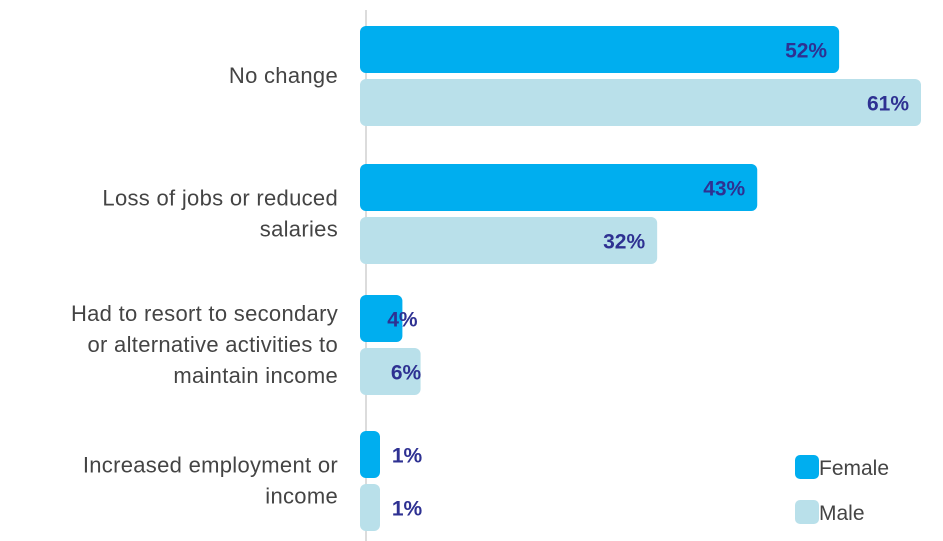 The image size is (943, 541). I want to click on legend-label: Female, so click(854, 468).